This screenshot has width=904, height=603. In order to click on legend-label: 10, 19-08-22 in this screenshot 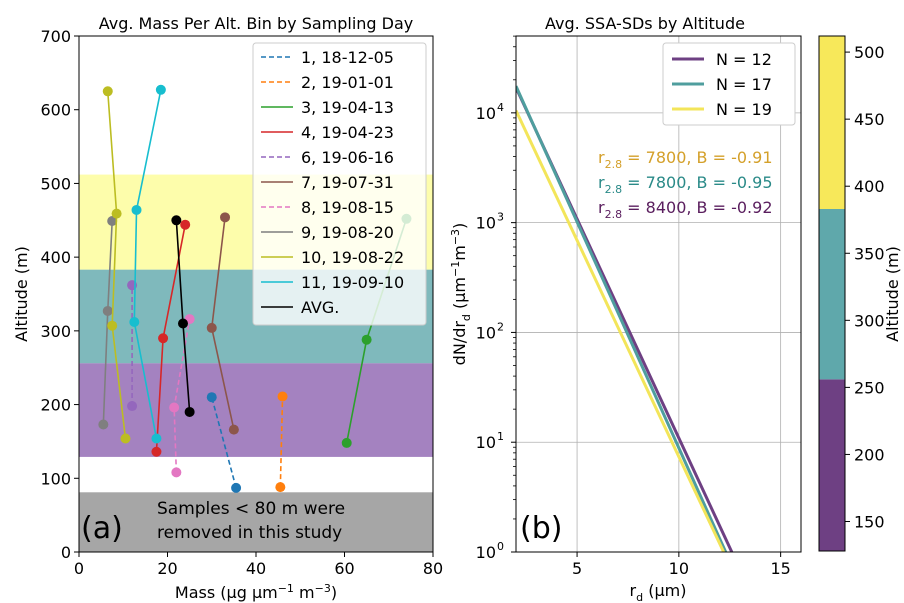, I will do `click(352, 257)`.